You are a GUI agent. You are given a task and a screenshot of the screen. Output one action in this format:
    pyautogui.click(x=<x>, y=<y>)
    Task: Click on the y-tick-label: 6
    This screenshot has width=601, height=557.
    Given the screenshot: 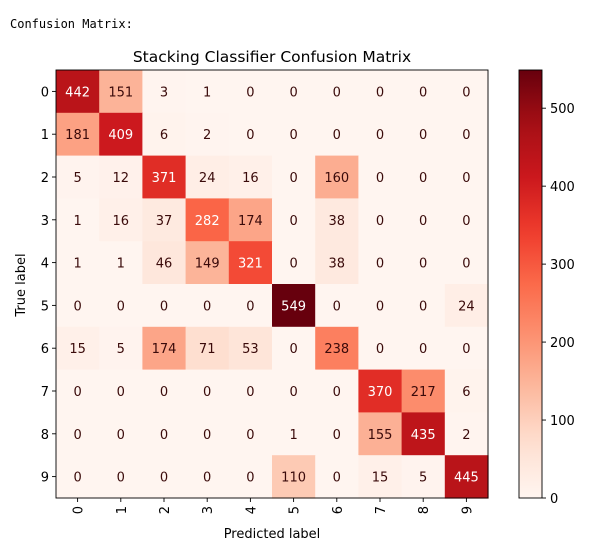 What is the action you would take?
    pyautogui.click(x=45, y=349)
    